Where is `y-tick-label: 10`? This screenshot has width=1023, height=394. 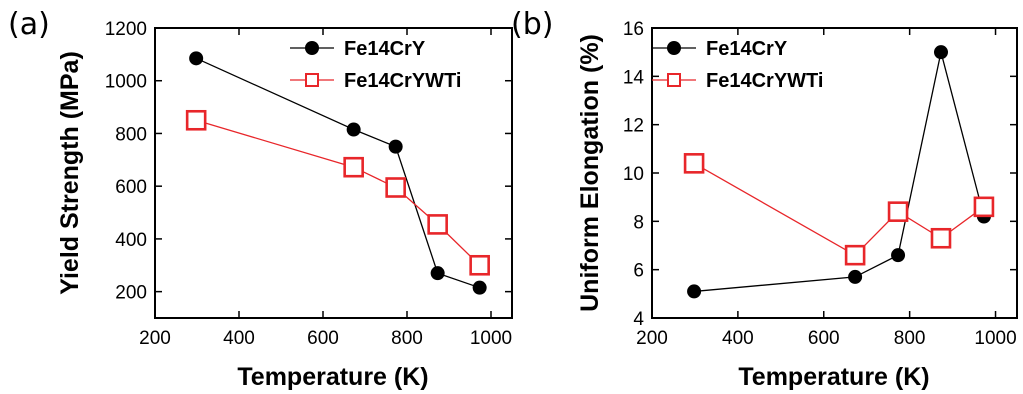 y-tick-label: 10 is located at coordinates (633, 174).